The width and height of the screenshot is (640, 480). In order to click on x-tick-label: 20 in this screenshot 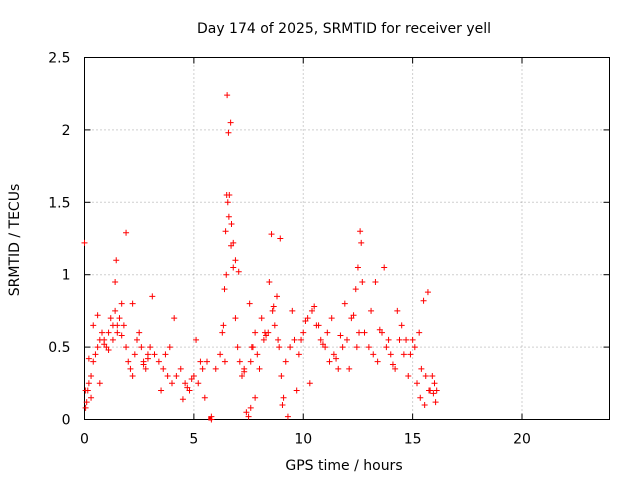, I will do `click(522, 440)`.